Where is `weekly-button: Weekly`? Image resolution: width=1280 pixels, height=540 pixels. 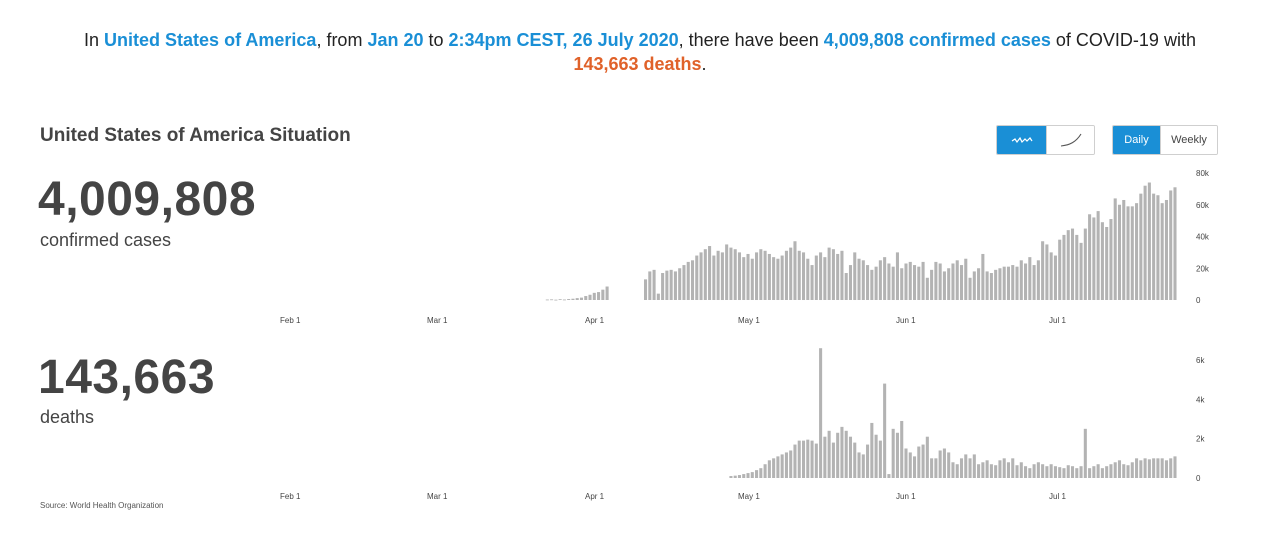 weekly-button: Weekly is located at coordinates (1188, 140).